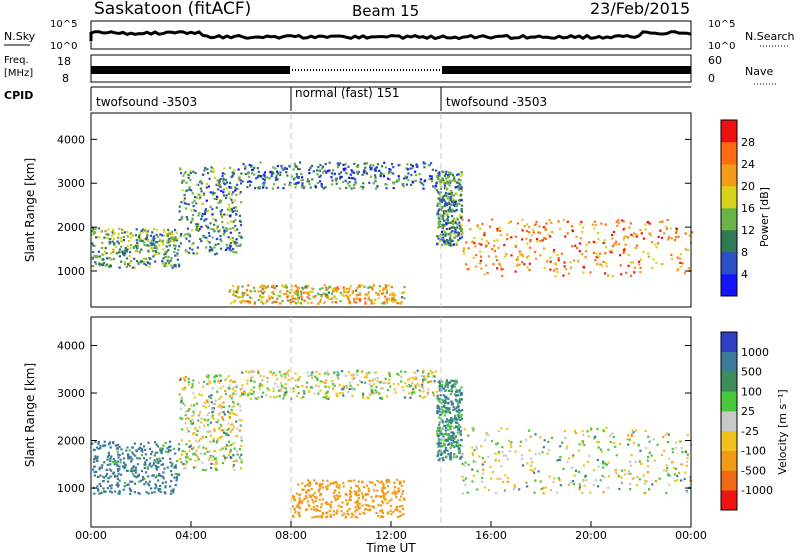  I want to click on freq-label: Freq., so click(16, 60).